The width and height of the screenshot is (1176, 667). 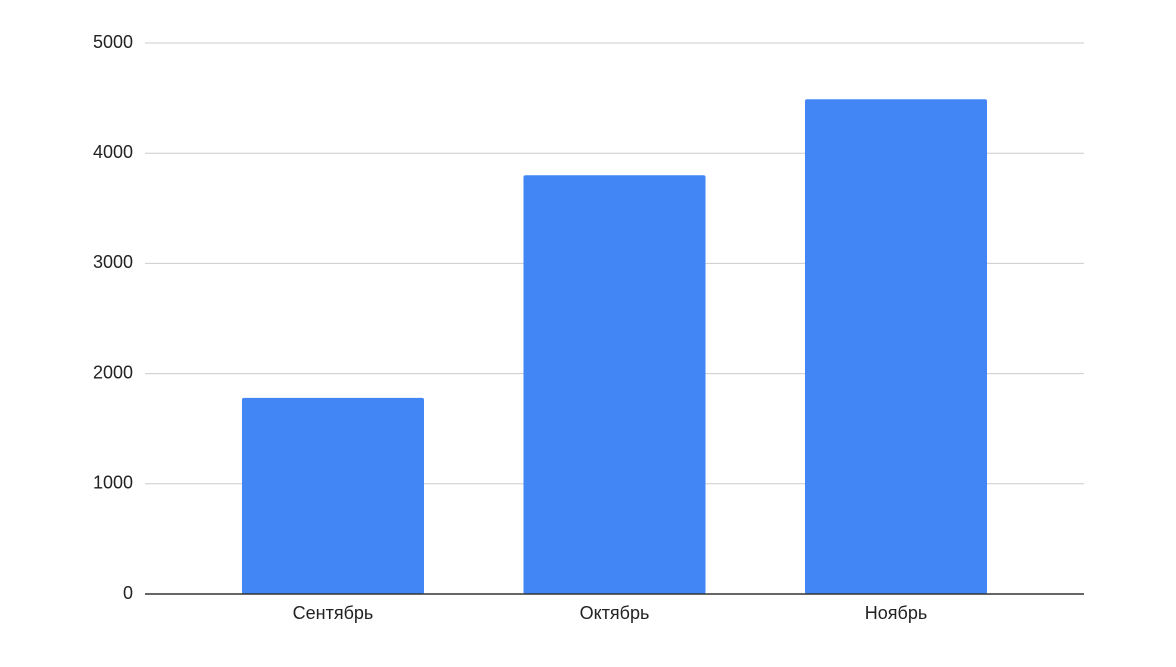 What do you see at coordinates (113, 483) in the screenshot?
I see `y-tick-label: 1000` at bounding box center [113, 483].